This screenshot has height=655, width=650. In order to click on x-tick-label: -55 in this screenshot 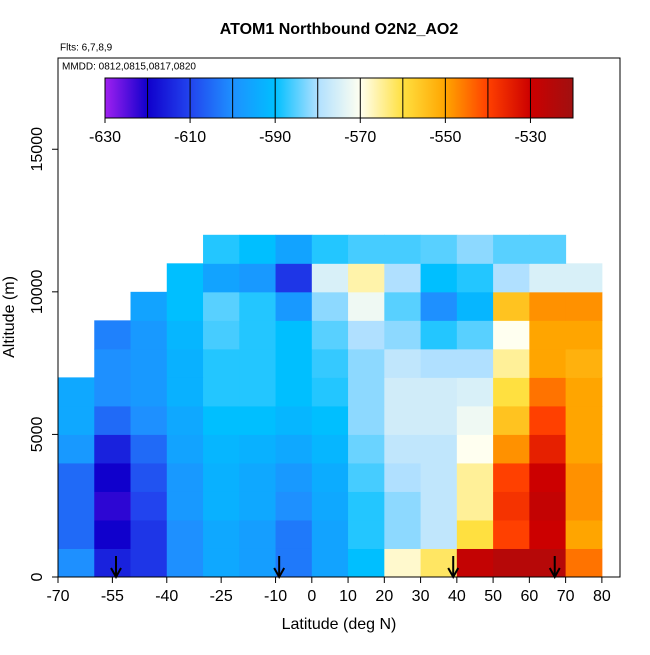, I will do `click(112, 596)`.